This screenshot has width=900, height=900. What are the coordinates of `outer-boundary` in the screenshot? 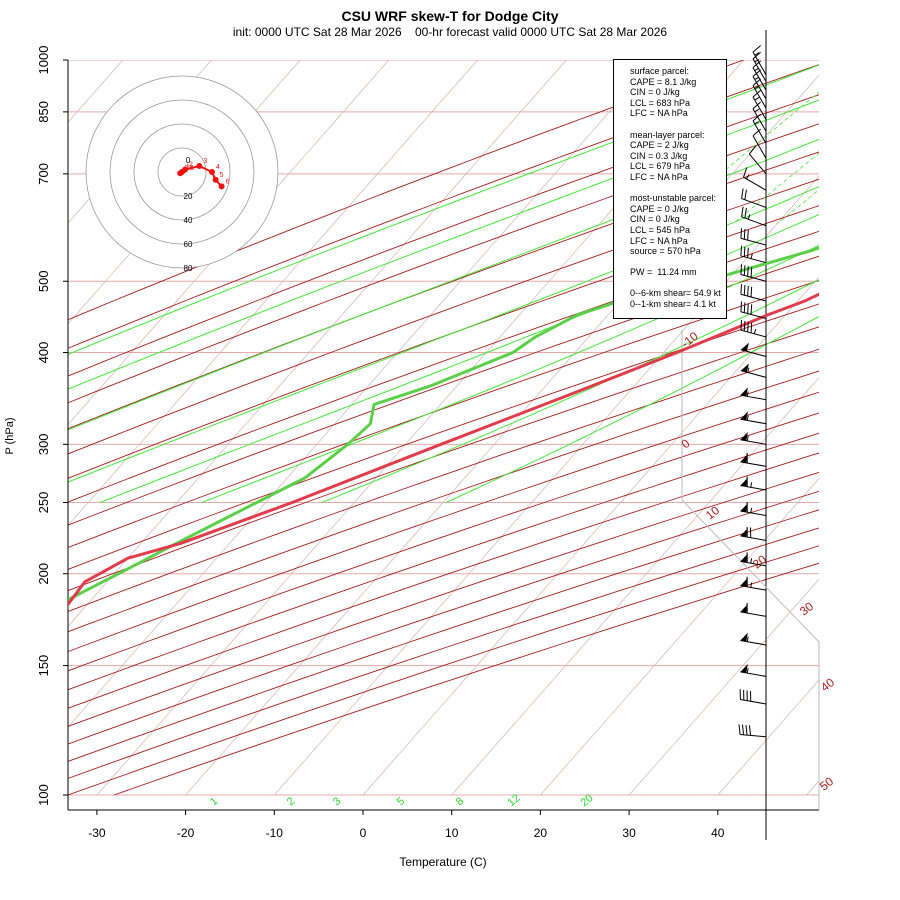 It's located at (750, 654).